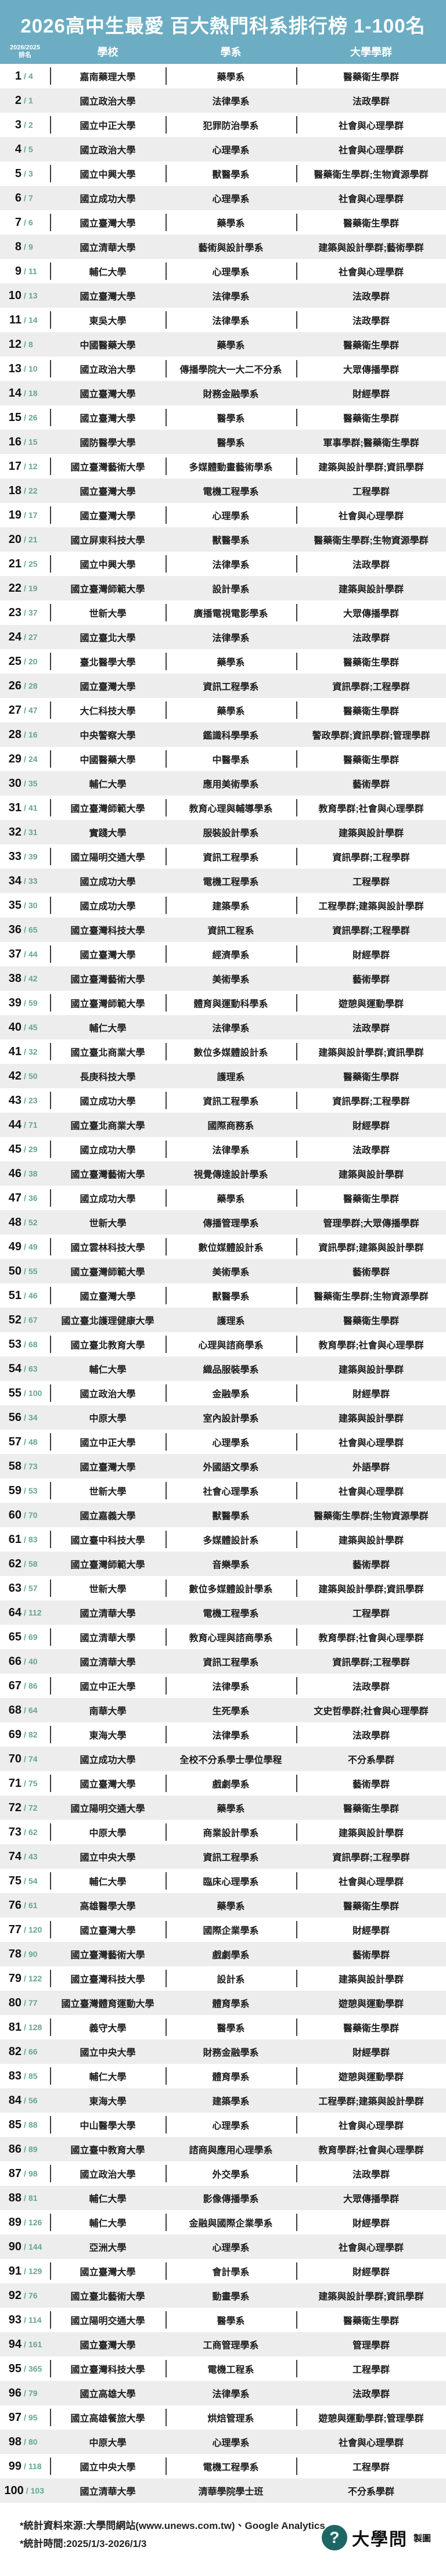  I want to click on rank-2026-value: 52, so click(15, 1319).